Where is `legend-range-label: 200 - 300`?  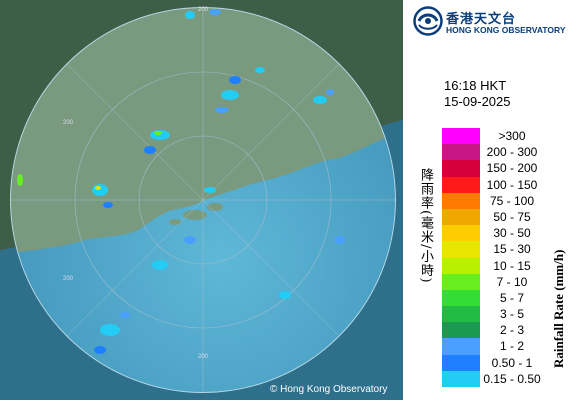 legend-range-label: 200 - 300 is located at coordinates (512, 152).